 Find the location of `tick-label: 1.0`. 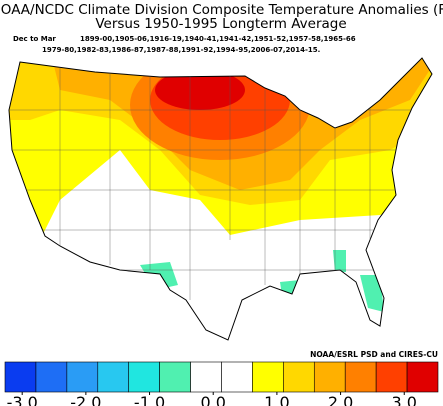

tick-label: 1.0 is located at coordinates (276, 399).